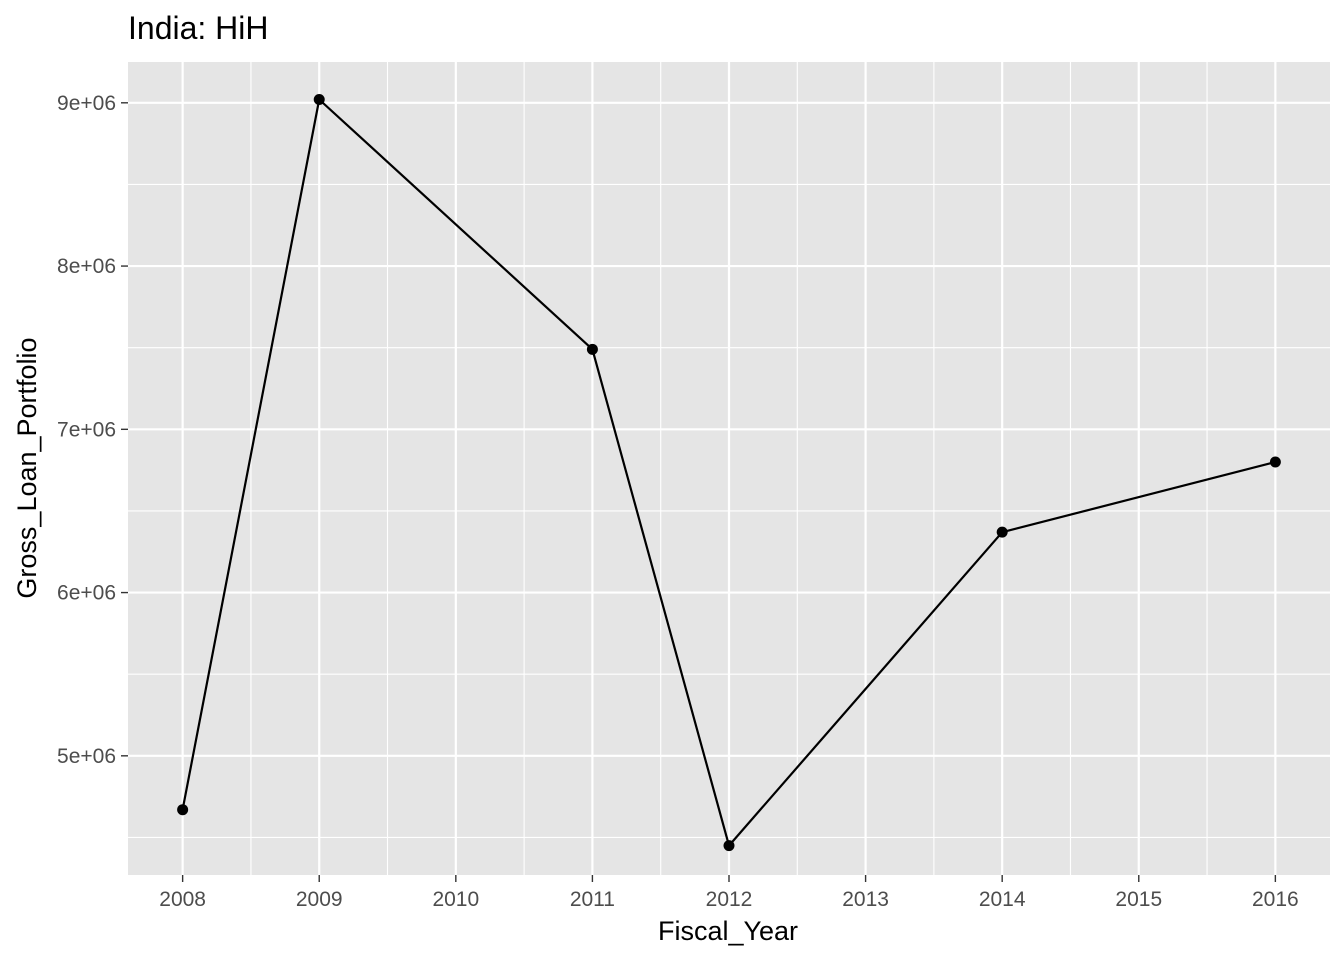  What do you see at coordinates (86, 756) in the screenshot?
I see `y-tick-label: 5e+06` at bounding box center [86, 756].